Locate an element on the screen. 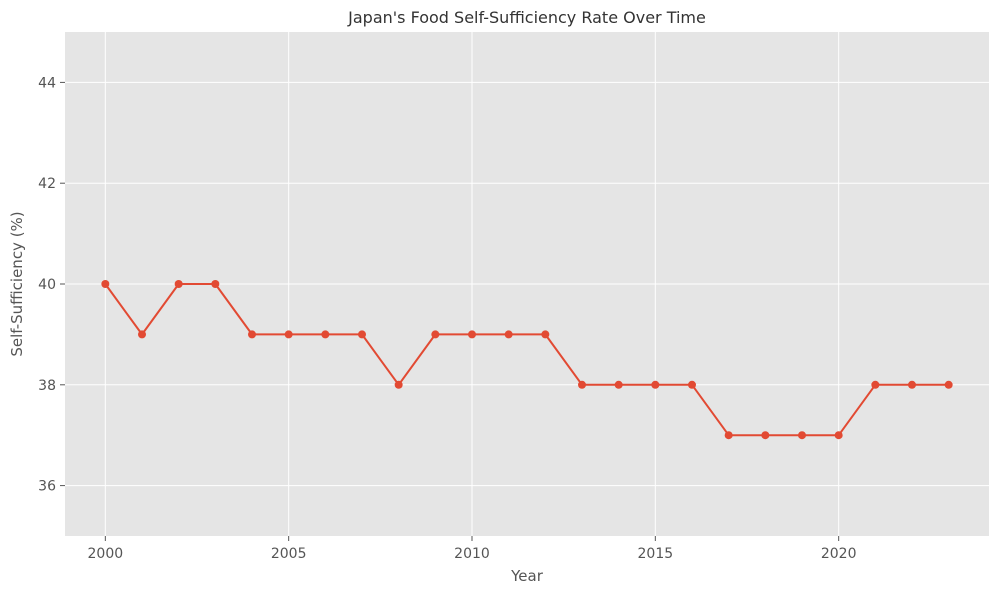 The height and width of the screenshot is (600, 999). x-tick-label: 2015 is located at coordinates (656, 554).